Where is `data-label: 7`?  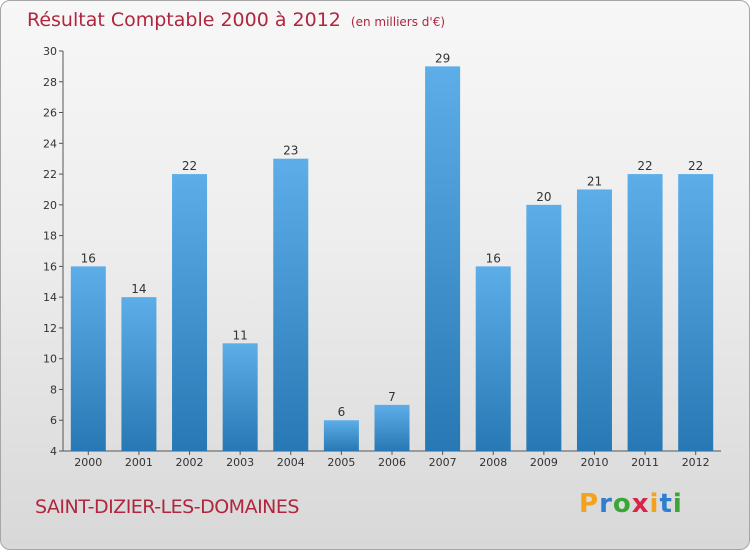 data-label: 7 is located at coordinates (392, 397).